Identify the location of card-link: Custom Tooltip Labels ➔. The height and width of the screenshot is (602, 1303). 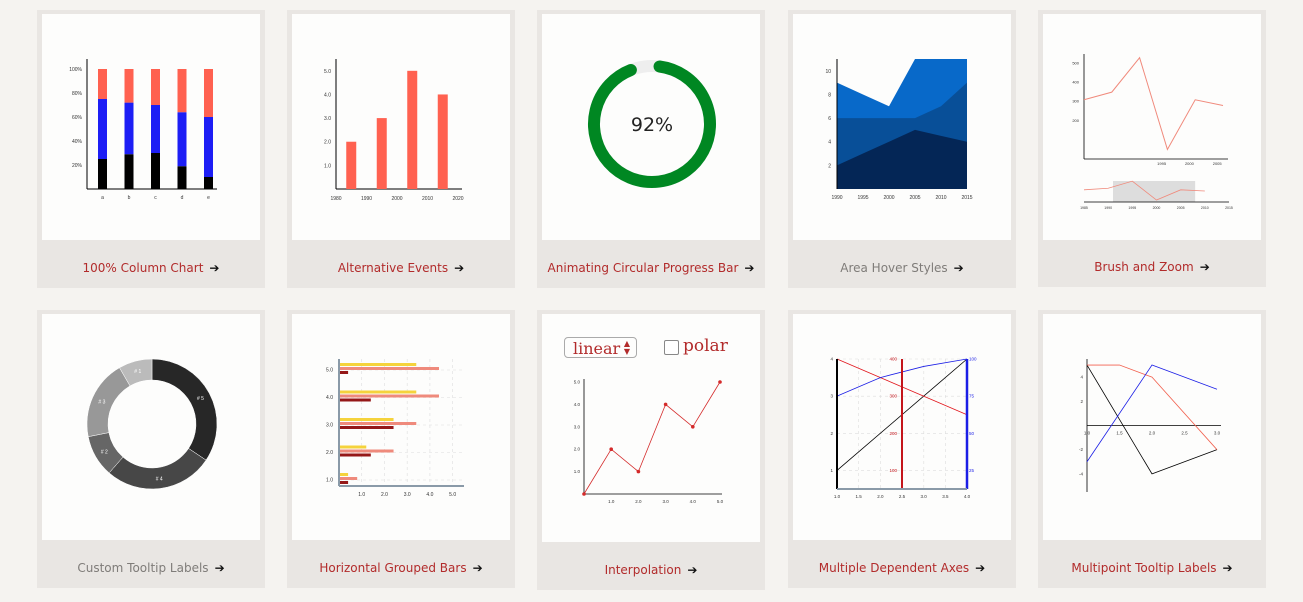
(151, 568).